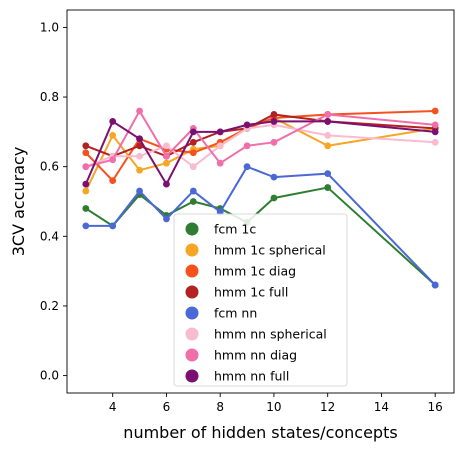 Image resolution: width=462 pixels, height=452 pixels. I want to click on legend-label-hmm-1c-full: hmm 1c full, so click(251, 292).